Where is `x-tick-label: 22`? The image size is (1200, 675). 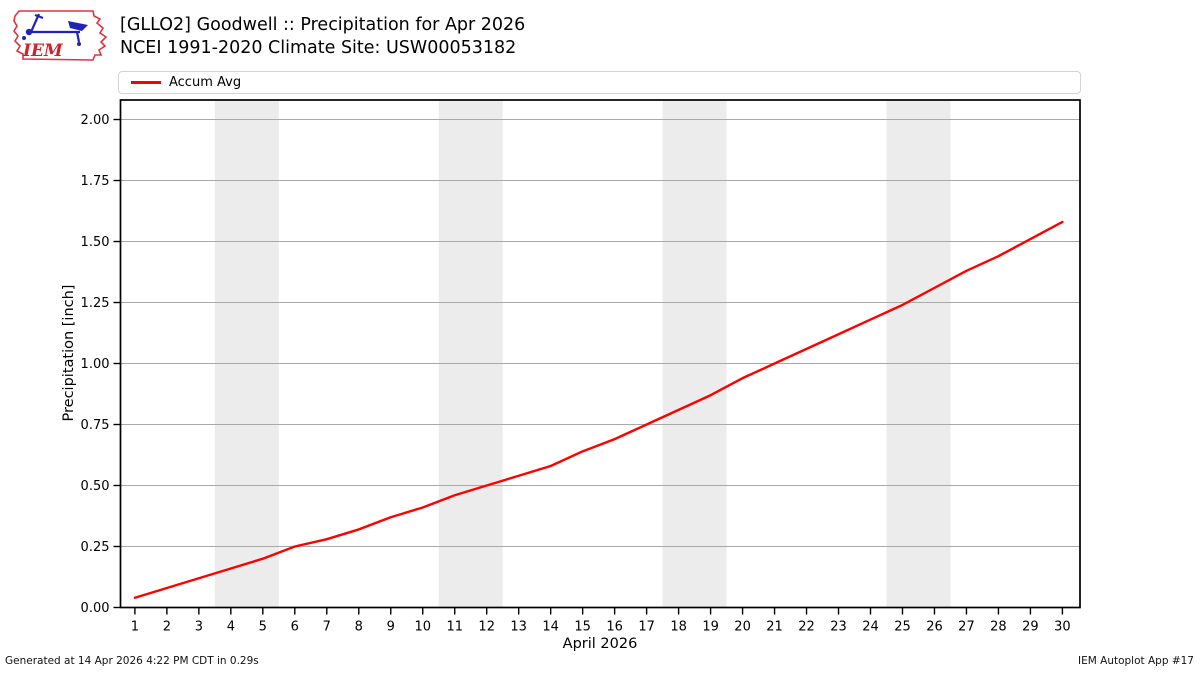 x-tick-label: 22 is located at coordinates (806, 627).